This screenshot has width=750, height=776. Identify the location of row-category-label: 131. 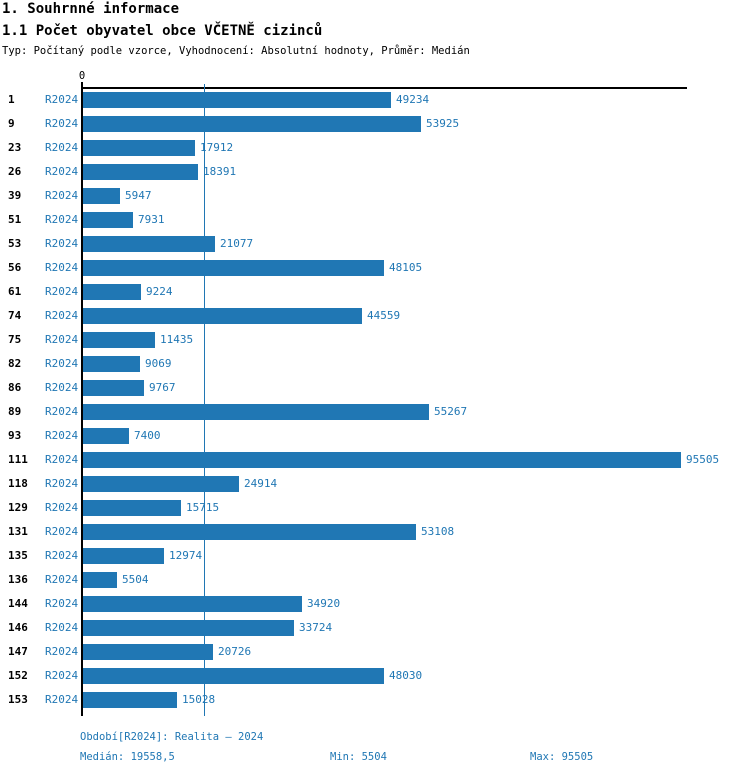
(18, 531).